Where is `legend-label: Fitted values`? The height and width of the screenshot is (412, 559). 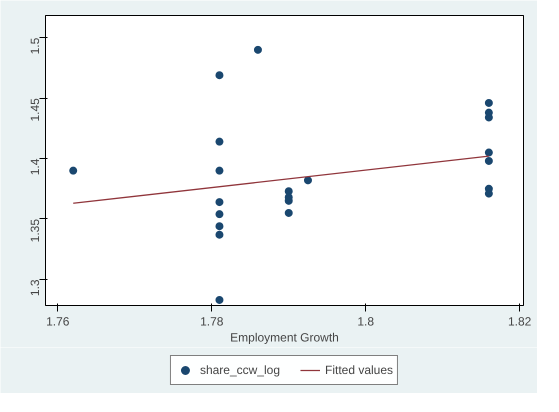 legend-label: Fitted values is located at coordinates (359, 370).